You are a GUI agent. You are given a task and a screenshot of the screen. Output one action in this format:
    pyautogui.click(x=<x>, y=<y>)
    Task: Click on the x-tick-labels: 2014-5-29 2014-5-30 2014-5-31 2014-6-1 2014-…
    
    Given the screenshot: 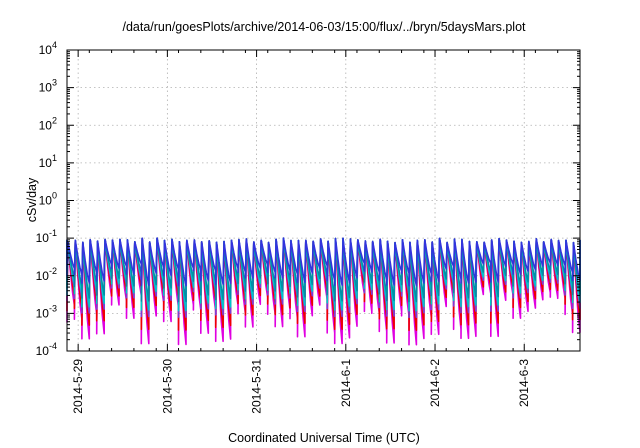 What is the action you would take?
    pyautogui.click(x=301, y=386)
    